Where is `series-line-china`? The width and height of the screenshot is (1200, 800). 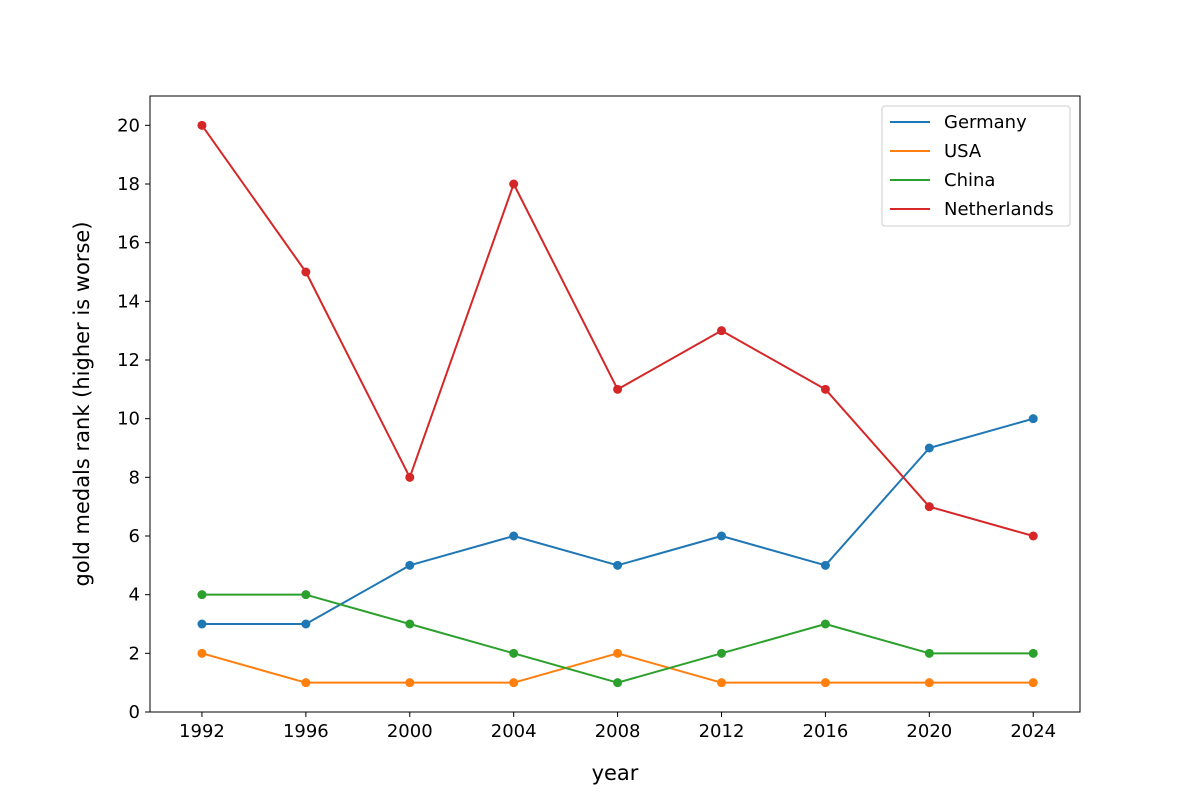 series-line-china is located at coordinates (617, 638).